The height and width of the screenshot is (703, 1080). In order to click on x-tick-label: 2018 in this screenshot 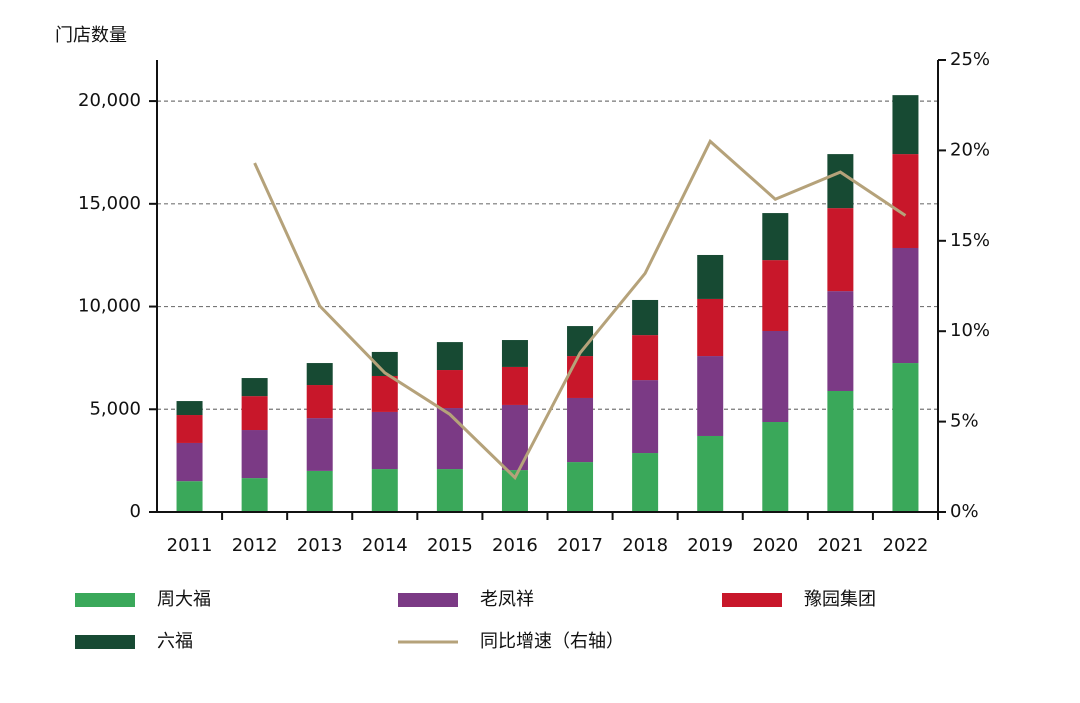, I will do `click(645, 545)`.